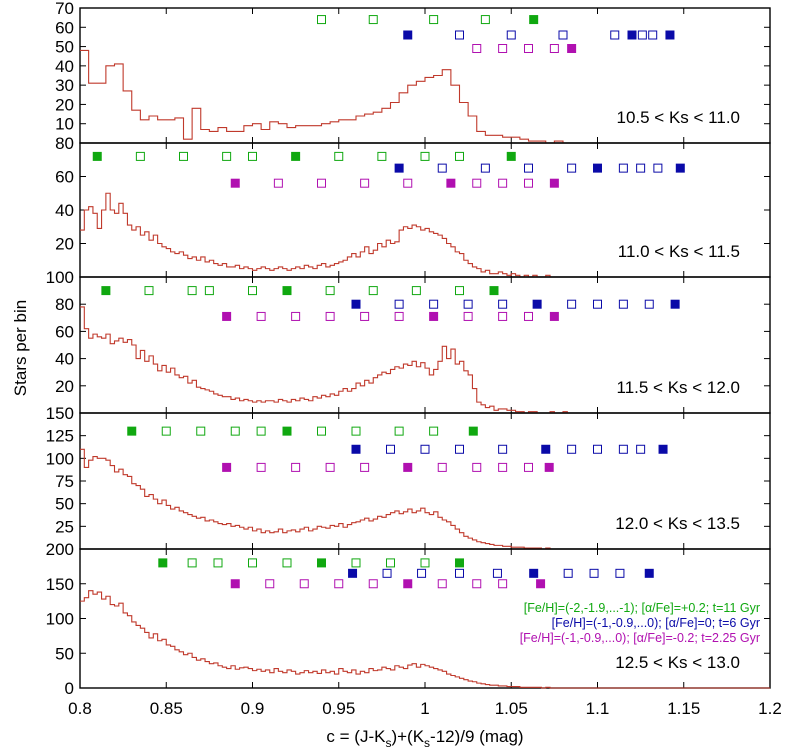 Image resolution: width=806 pixels, height=752 pixels. I want to click on y-tick-label: 70, so click(64, 9).